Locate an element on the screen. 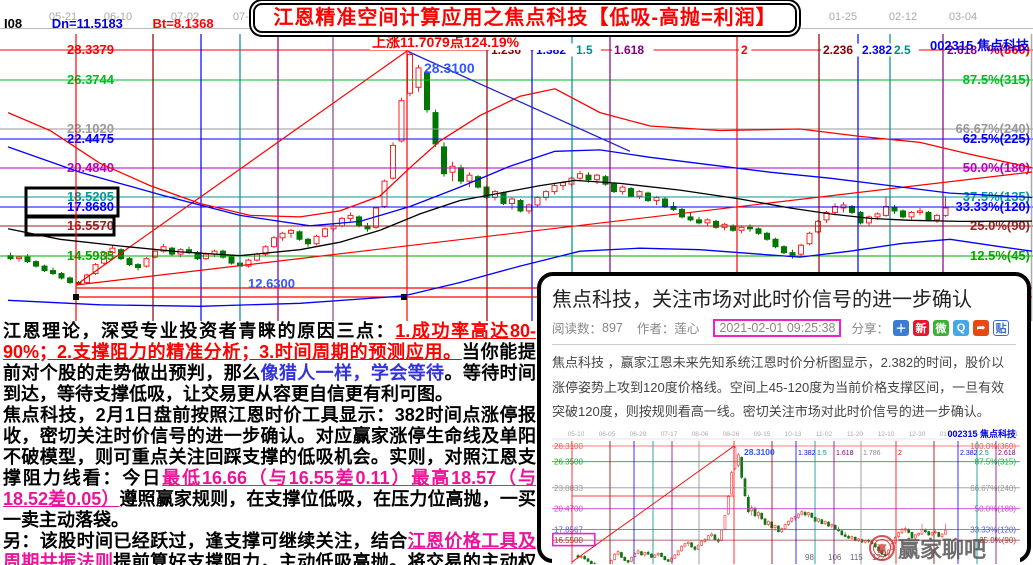 Image resolution: width=1033 pixels, height=565 pixels. svg-text: 17.8567 is located at coordinates (568, 530).